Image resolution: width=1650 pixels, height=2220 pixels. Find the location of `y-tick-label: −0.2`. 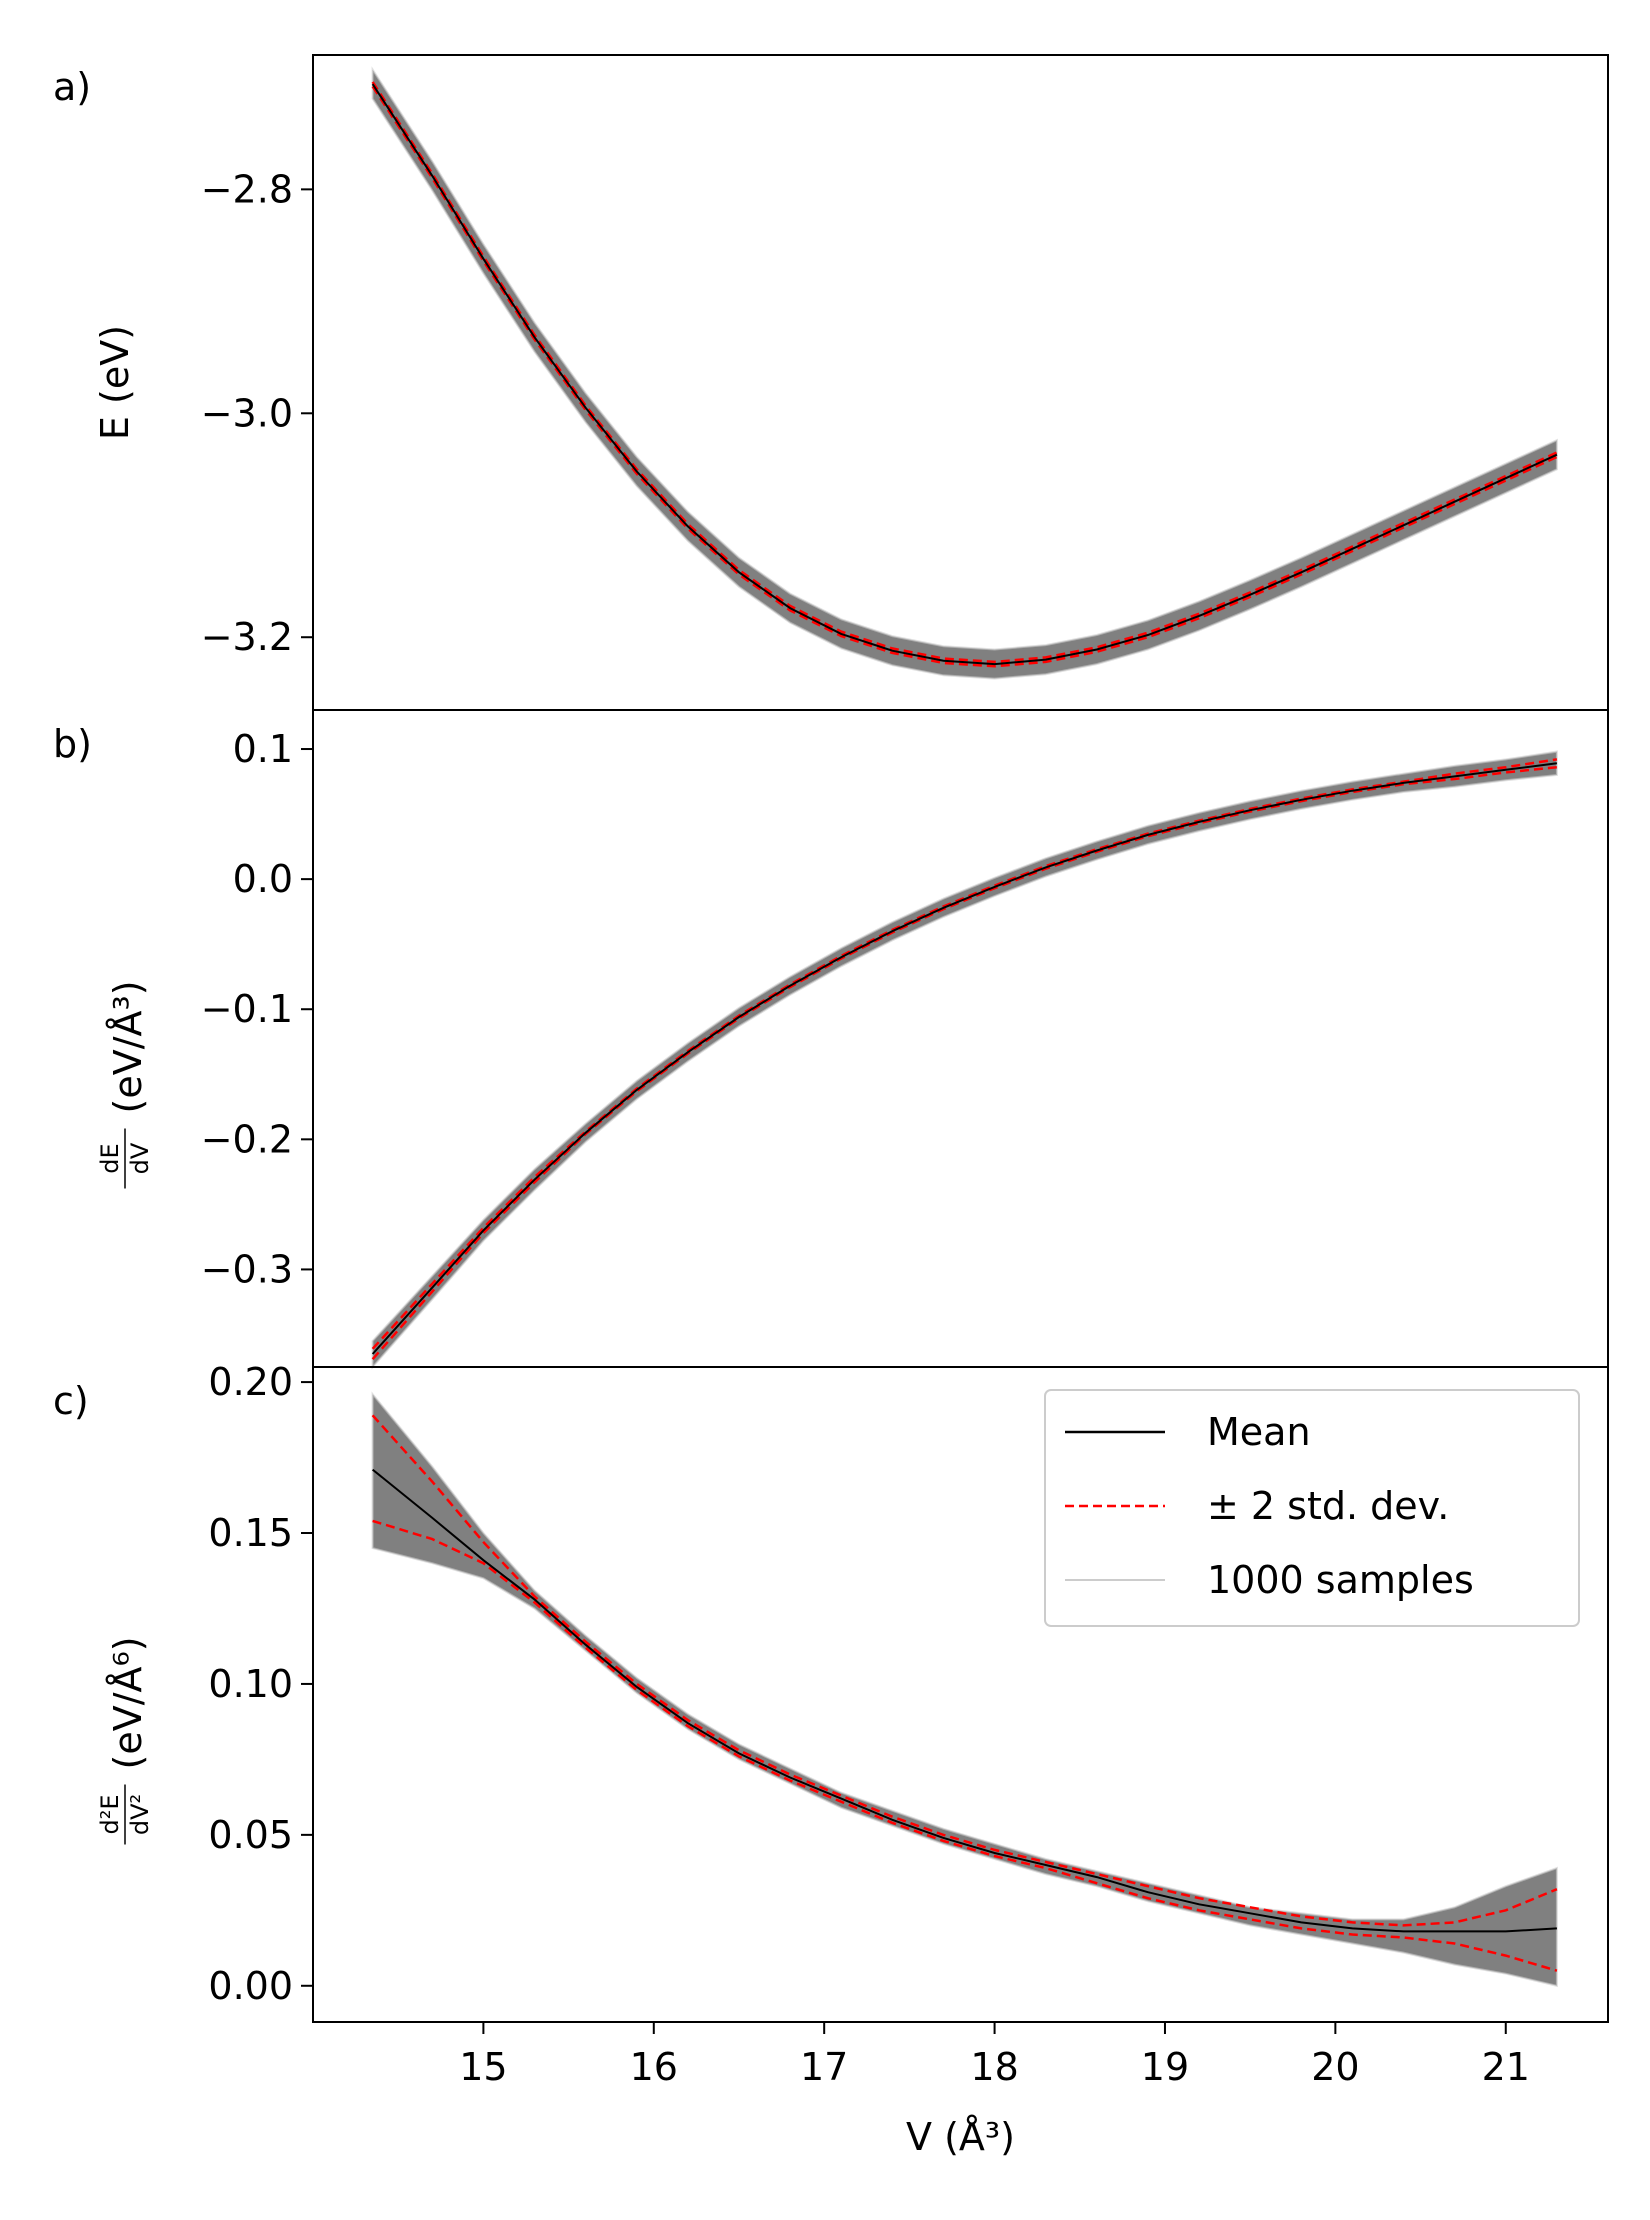

y-tick-label: −0.2 is located at coordinates (247, 1139).